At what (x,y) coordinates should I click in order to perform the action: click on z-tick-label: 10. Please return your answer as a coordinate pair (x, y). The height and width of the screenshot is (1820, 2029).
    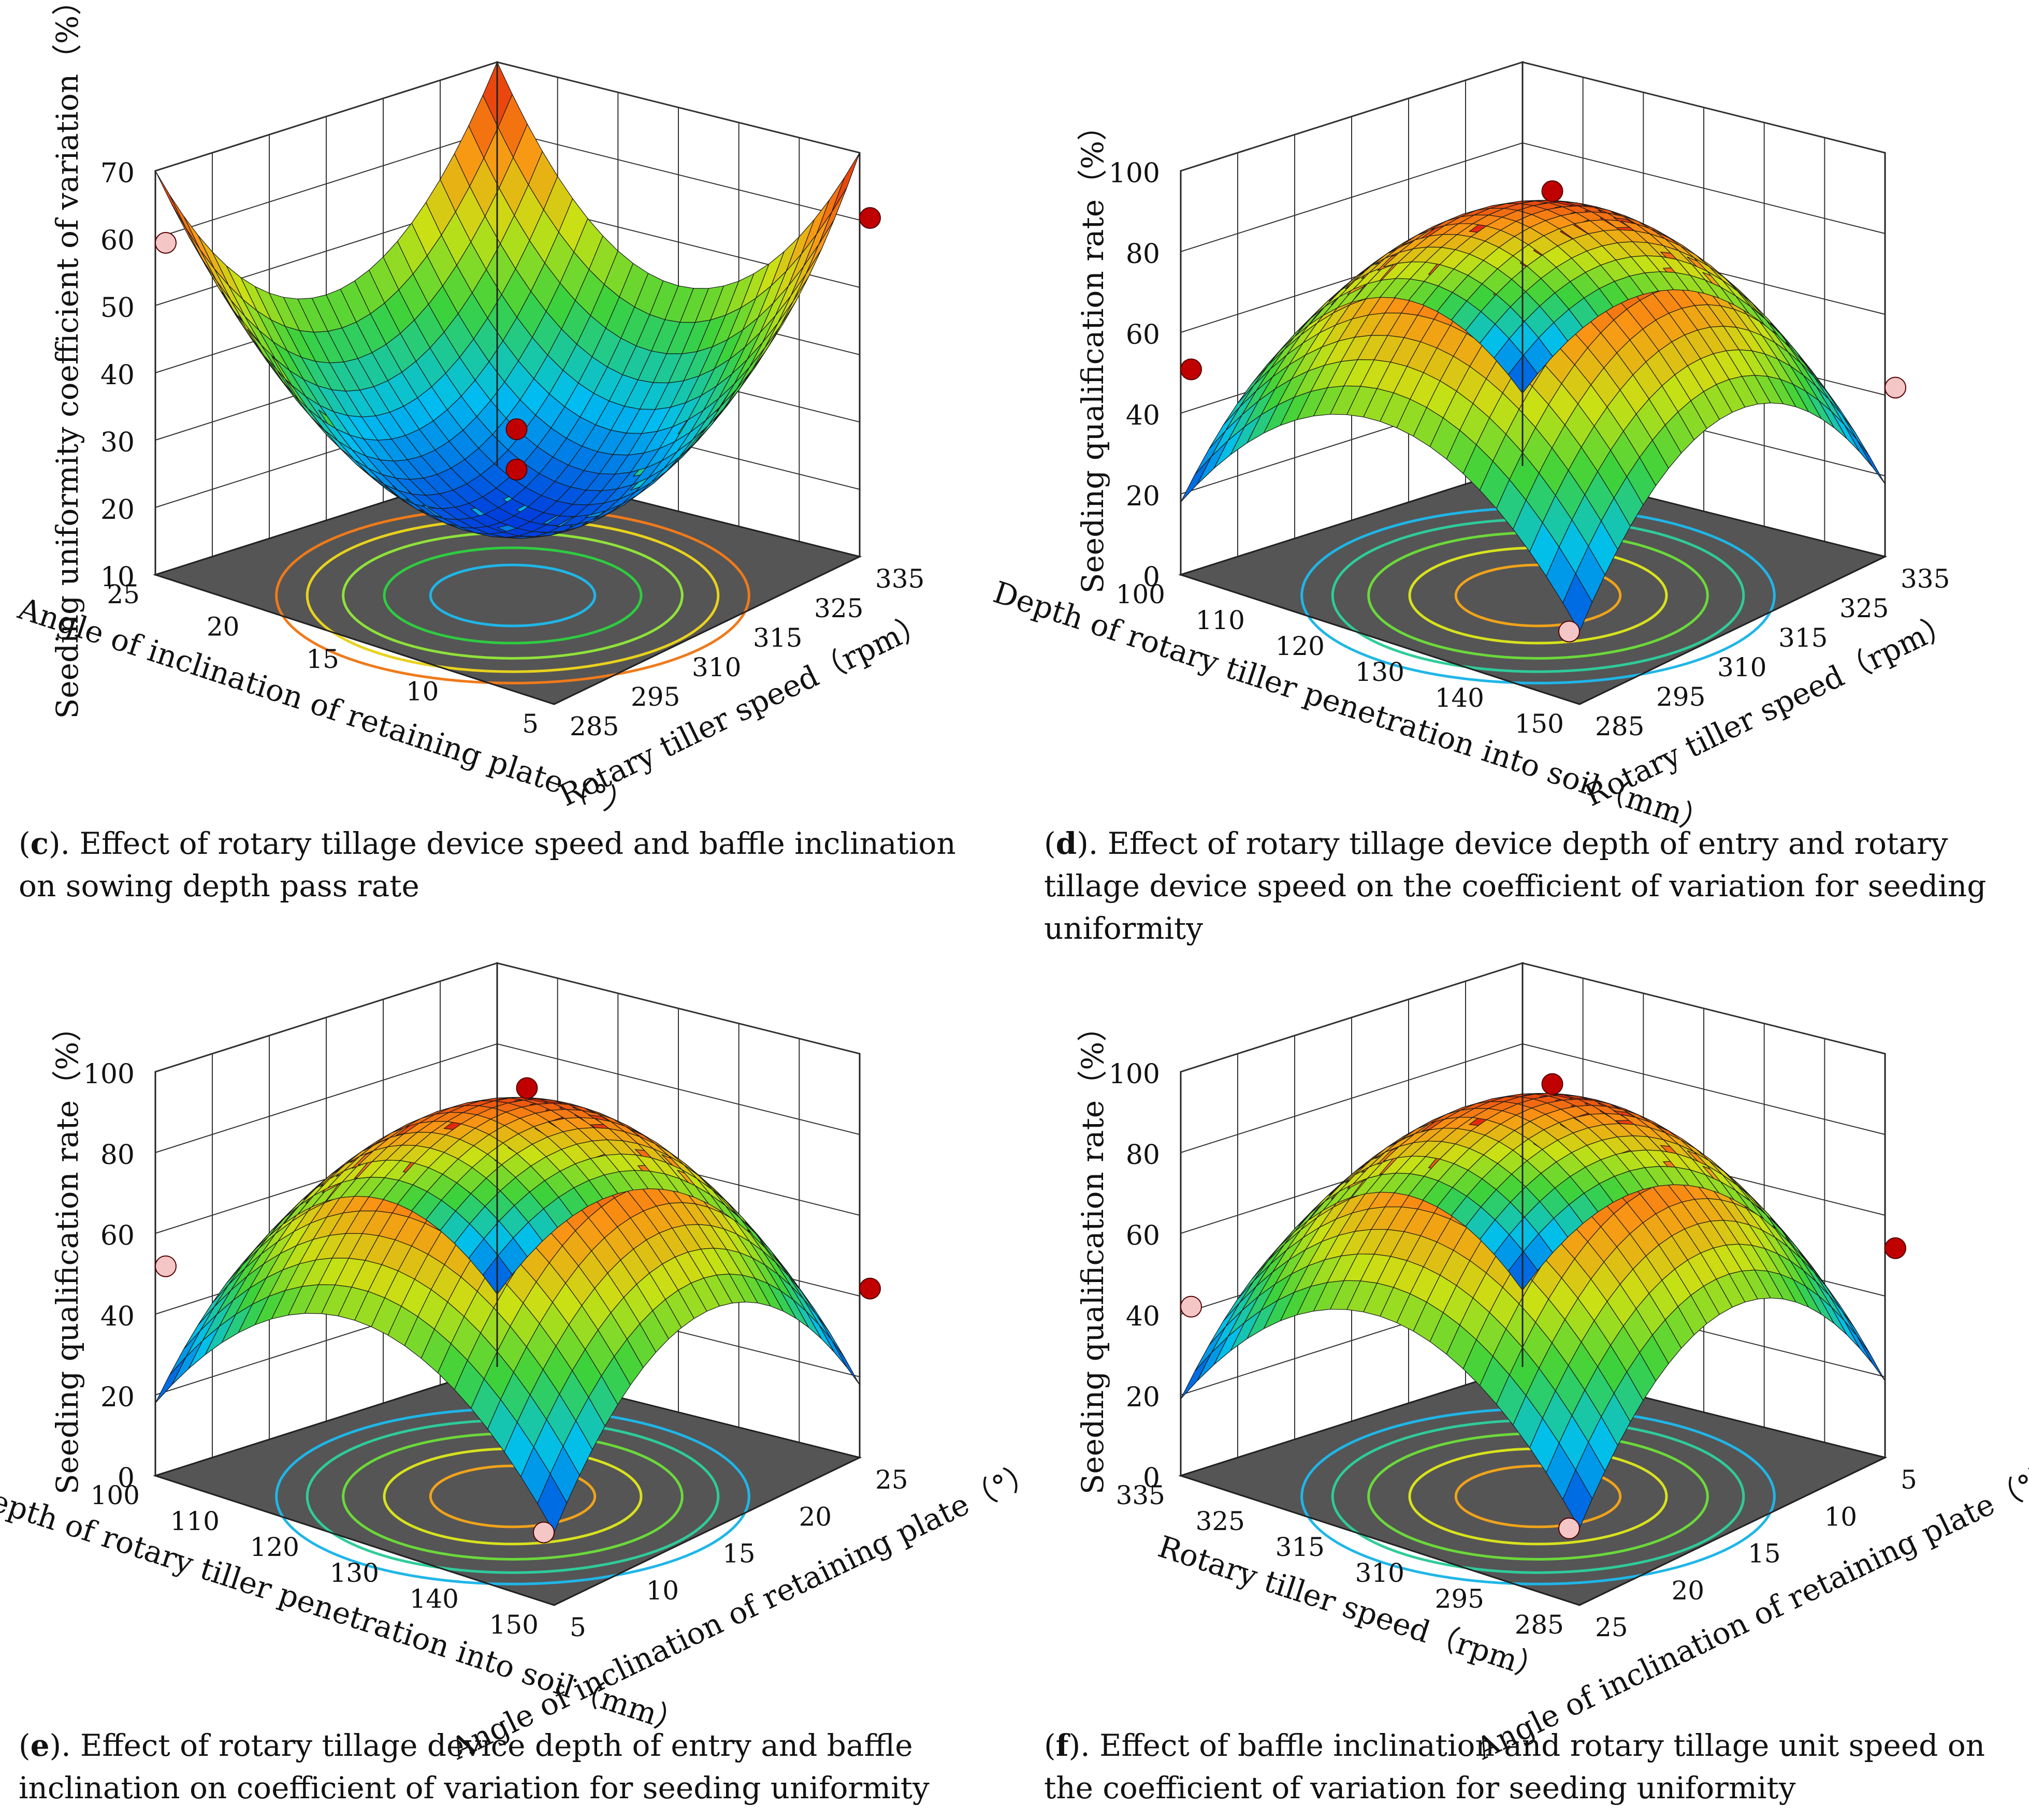
    Looking at the image, I should click on (117, 578).